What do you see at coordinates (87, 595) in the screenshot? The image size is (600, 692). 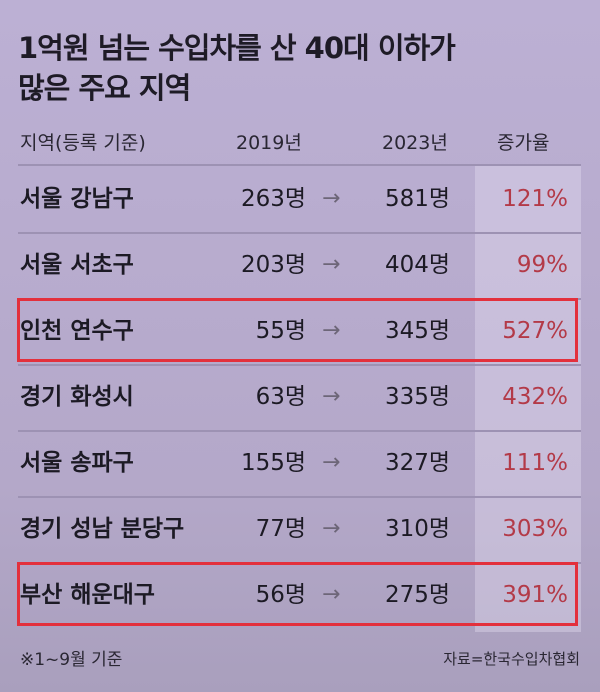 I see `region: 부산 해운대구` at bounding box center [87, 595].